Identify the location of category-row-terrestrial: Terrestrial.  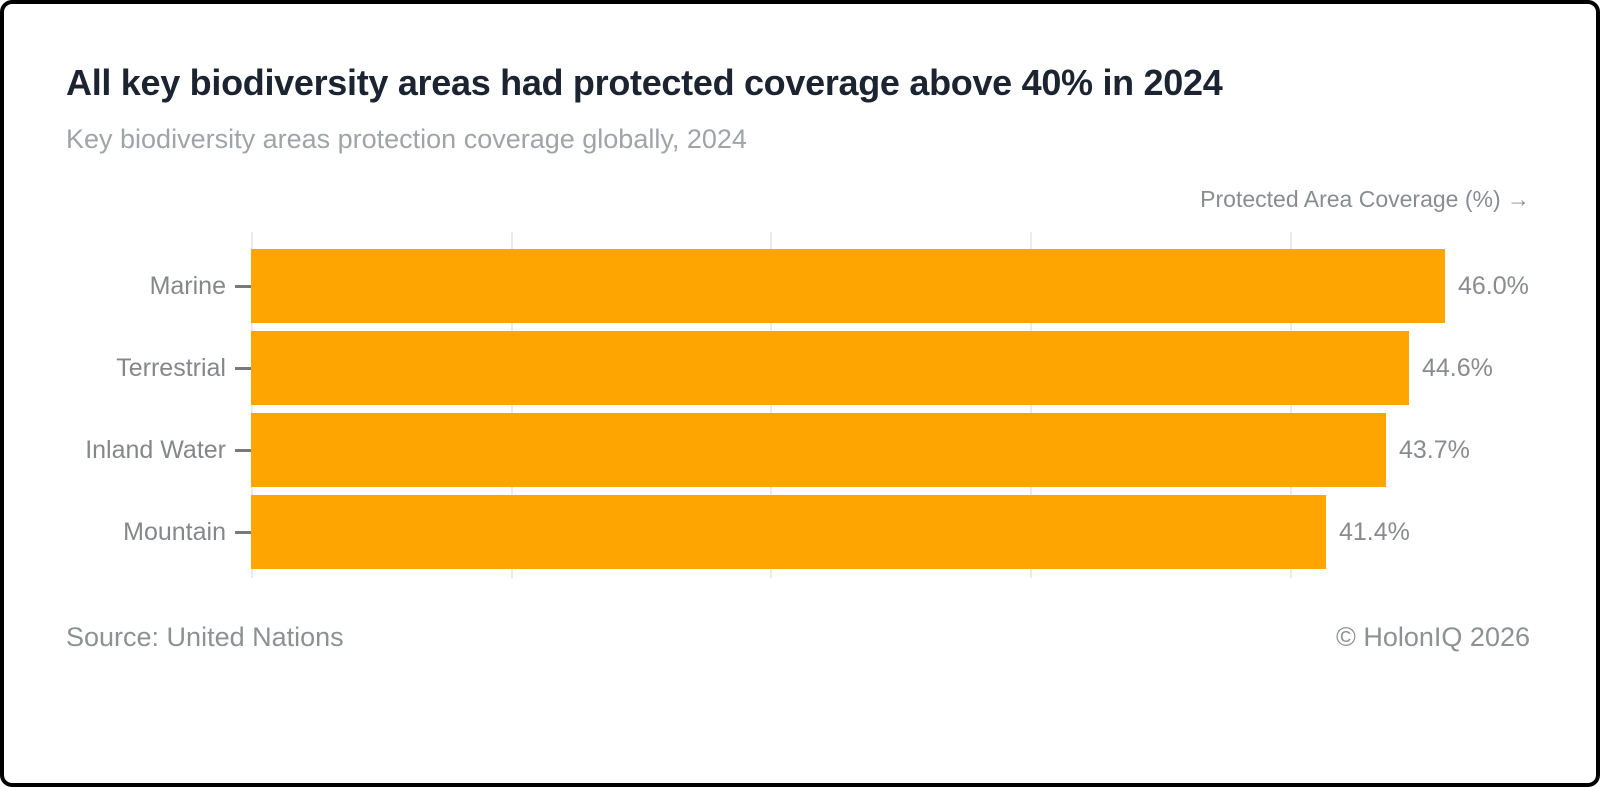
(183, 368).